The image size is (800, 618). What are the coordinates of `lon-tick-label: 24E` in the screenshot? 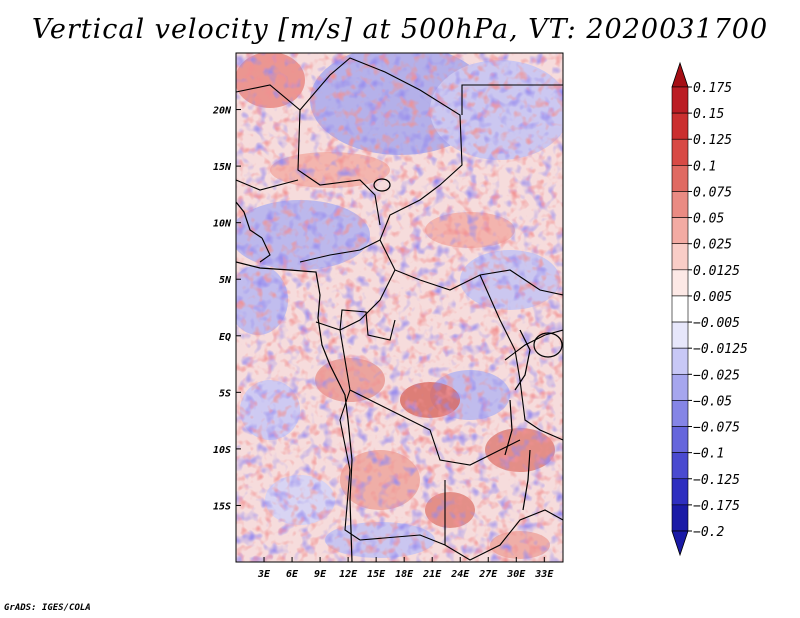 It's located at (460, 574).